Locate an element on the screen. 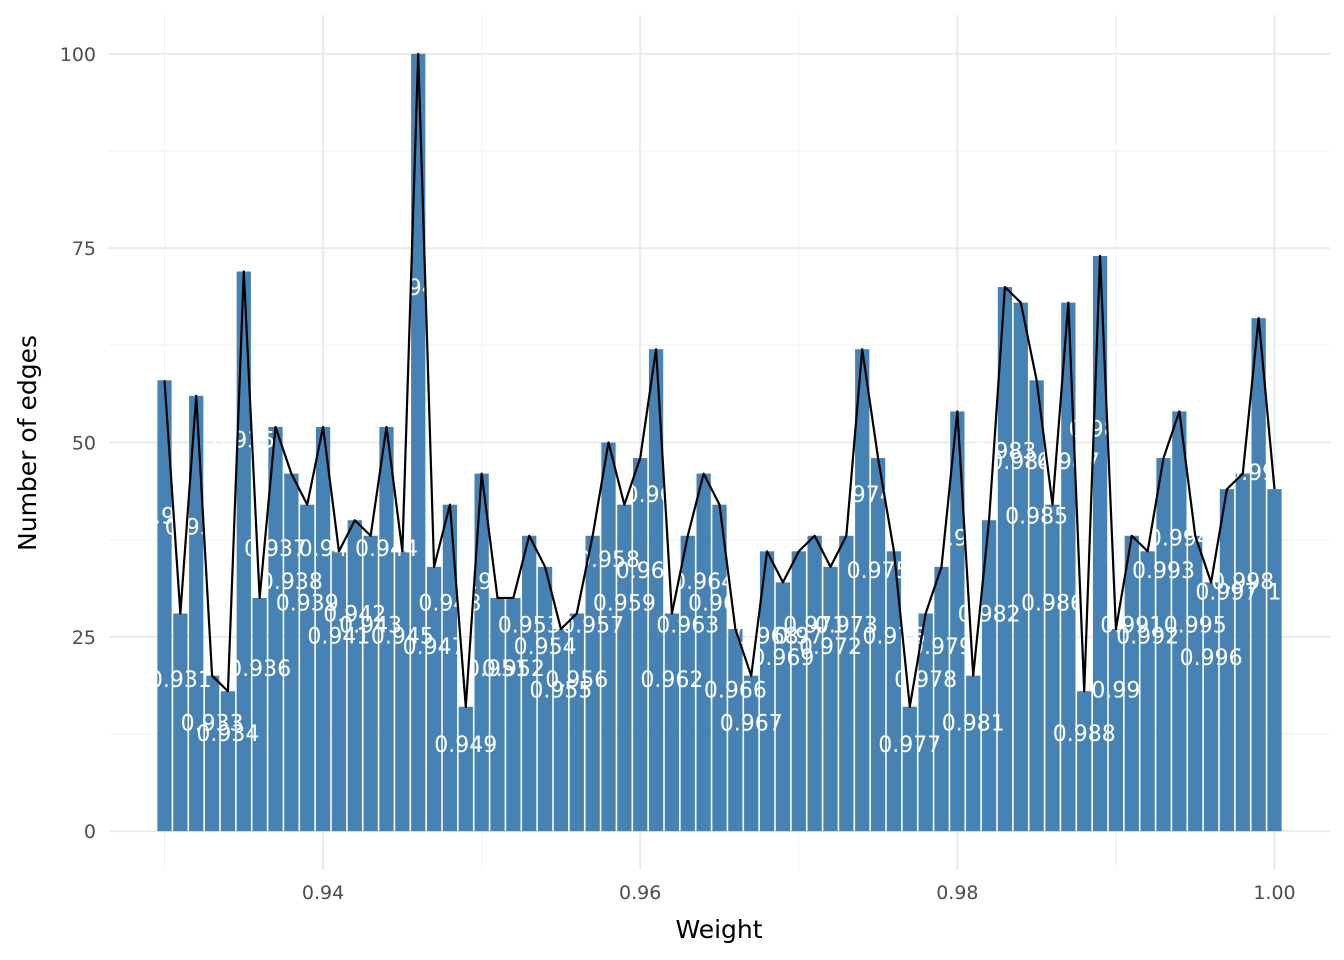  bar-label-34: 0.964 is located at coordinates (703, 582).